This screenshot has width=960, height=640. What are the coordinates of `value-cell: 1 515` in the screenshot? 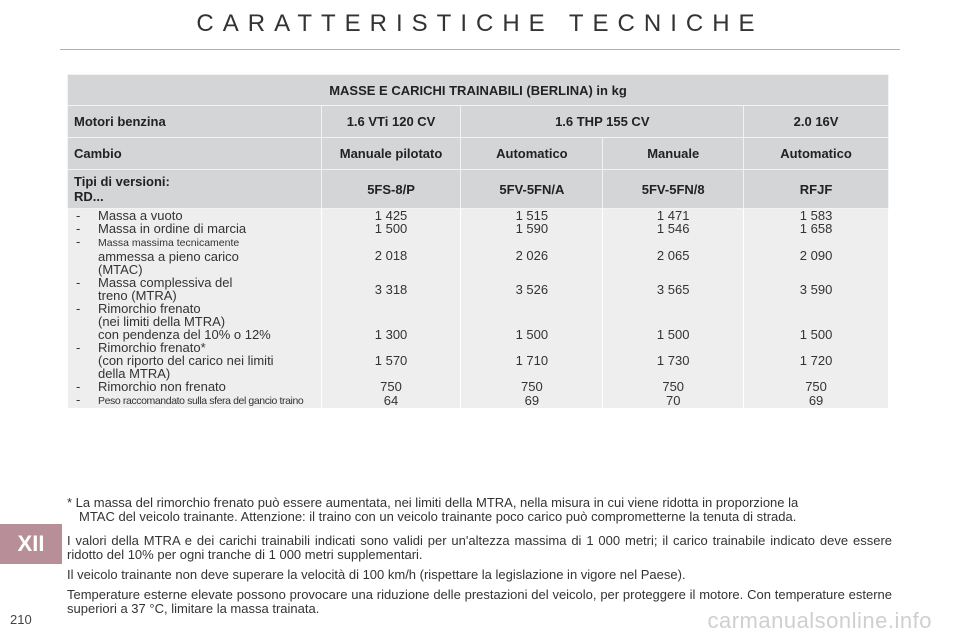 It's located at (532, 215).